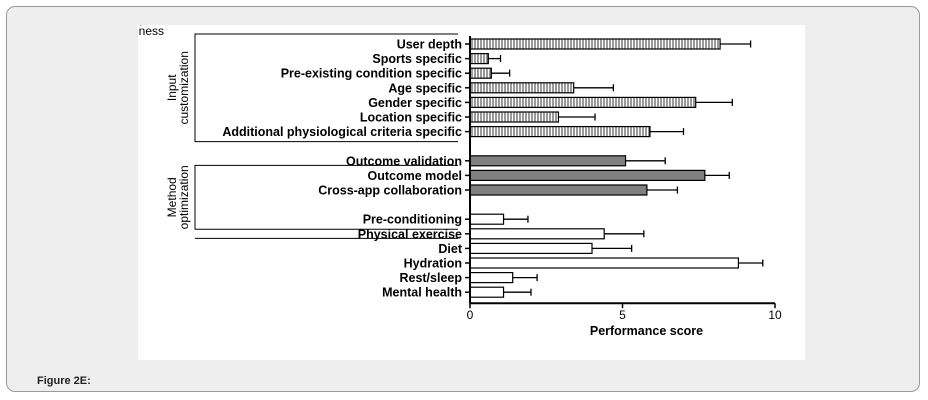 The height and width of the screenshot is (400, 928). Describe the element at coordinates (622, 315) in the screenshot. I see `x-tick-label: 5` at that location.